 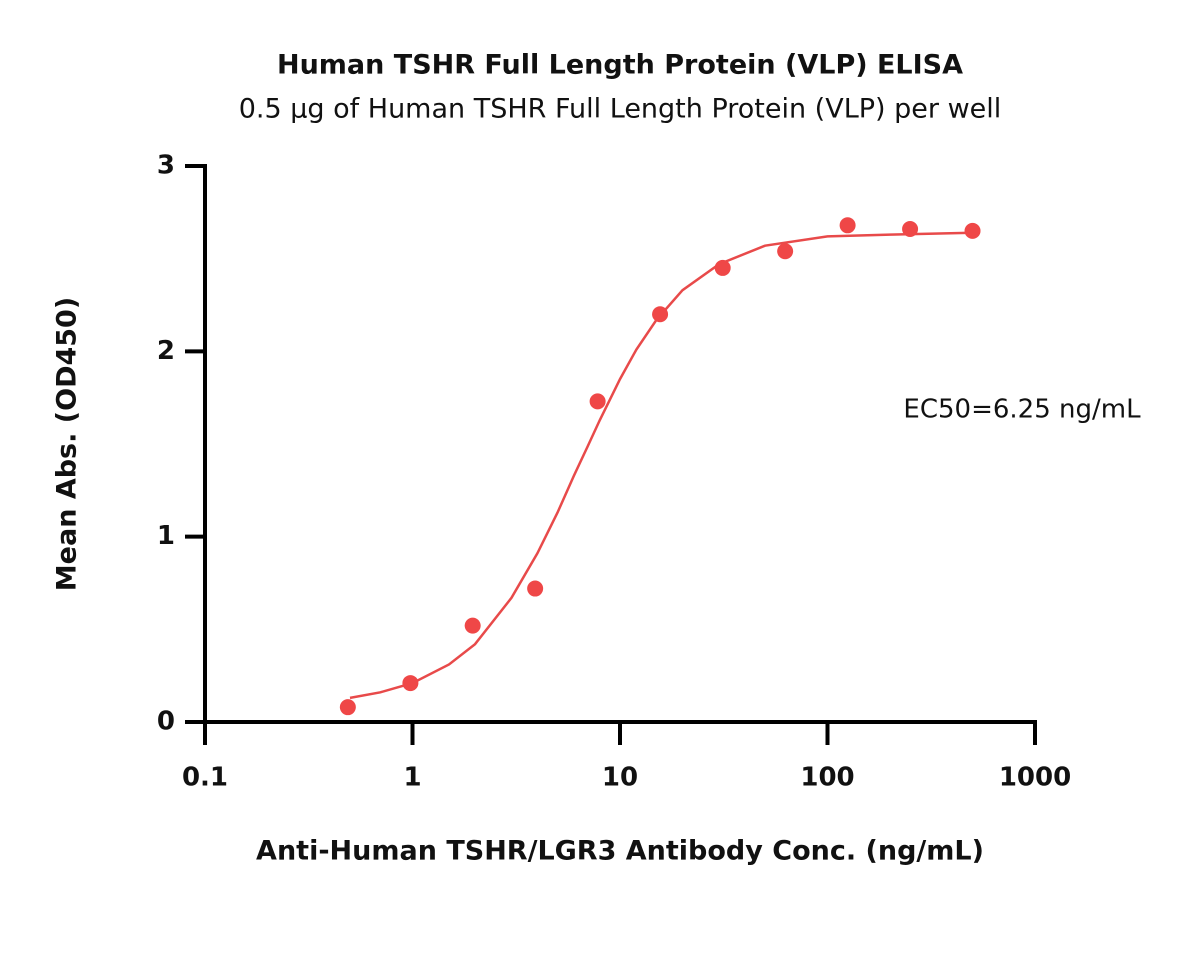 What do you see at coordinates (620, 778) in the screenshot?
I see `x-tick-label: 10` at bounding box center [620, 778].